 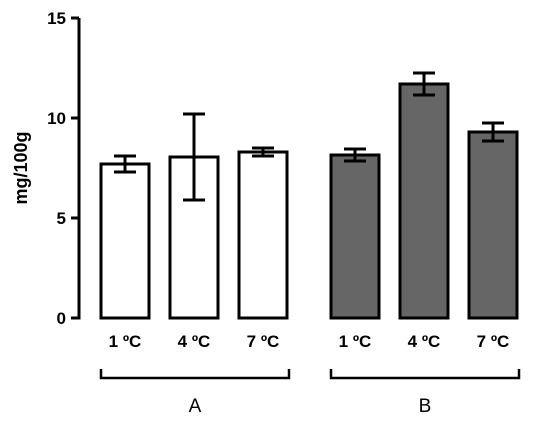 I want to click on category-labels: 1 ºC 4 ºC 7 ºC 1 ºC 4 ºC 7 ºC, so click(x=309, y=341).